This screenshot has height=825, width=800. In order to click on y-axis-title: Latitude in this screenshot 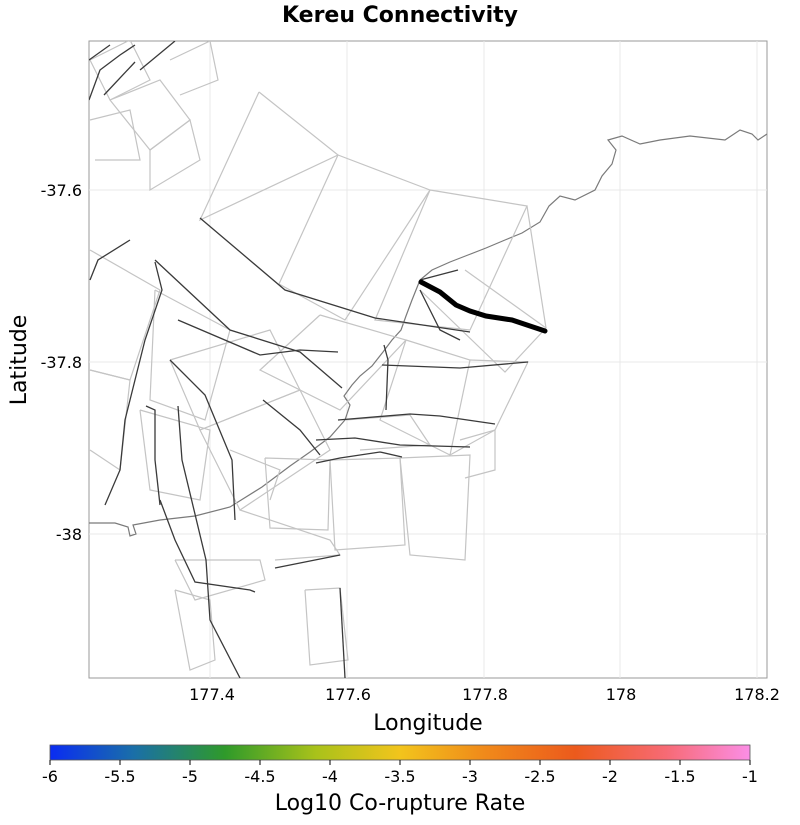, I will do `click(19, 360)`.